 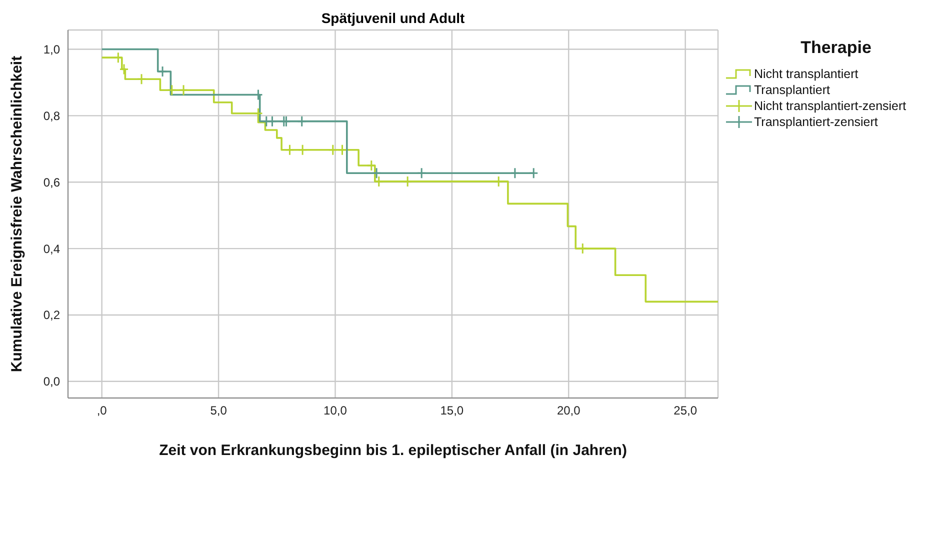 I want to click on y-tick-label: 0,0, so click(x=51, y=381).